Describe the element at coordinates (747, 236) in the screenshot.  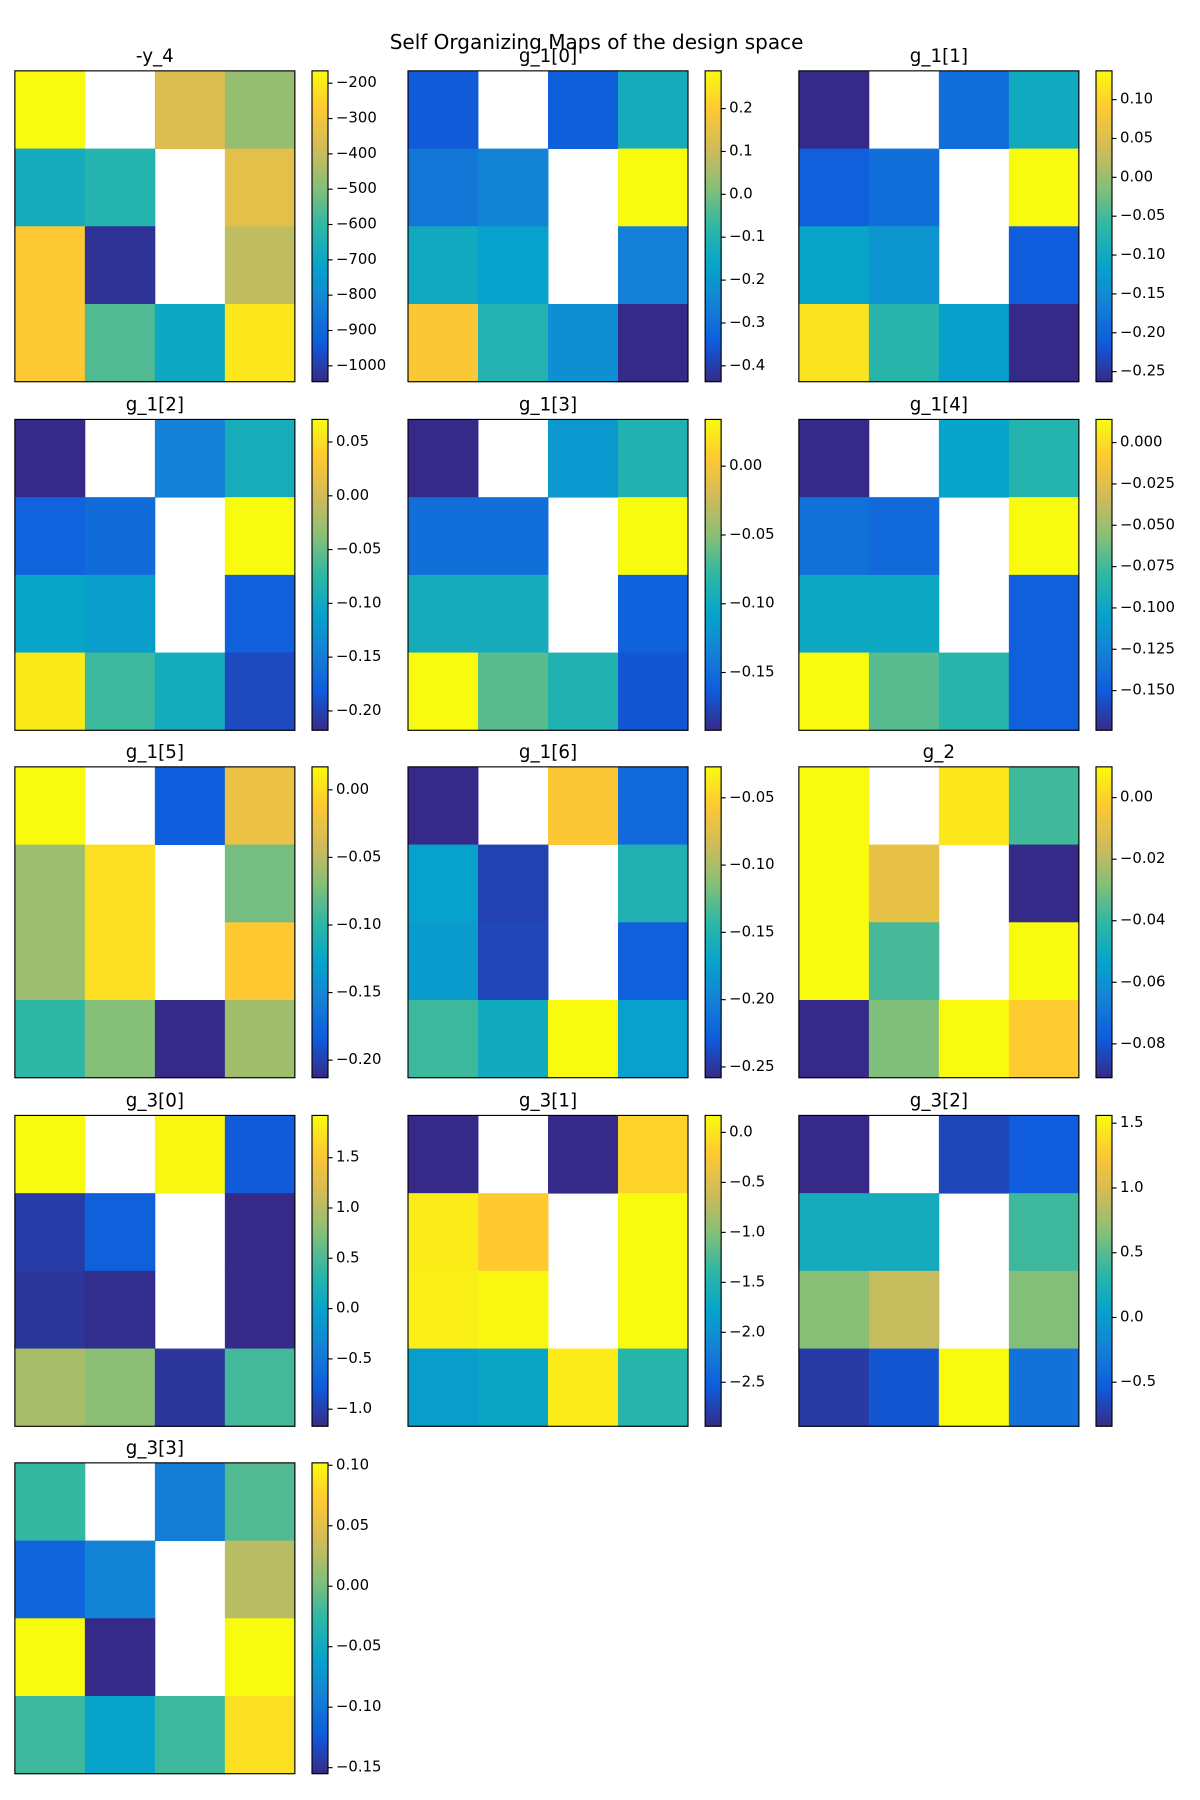
I see `colorbar-tick-label: −0.1` at that location.